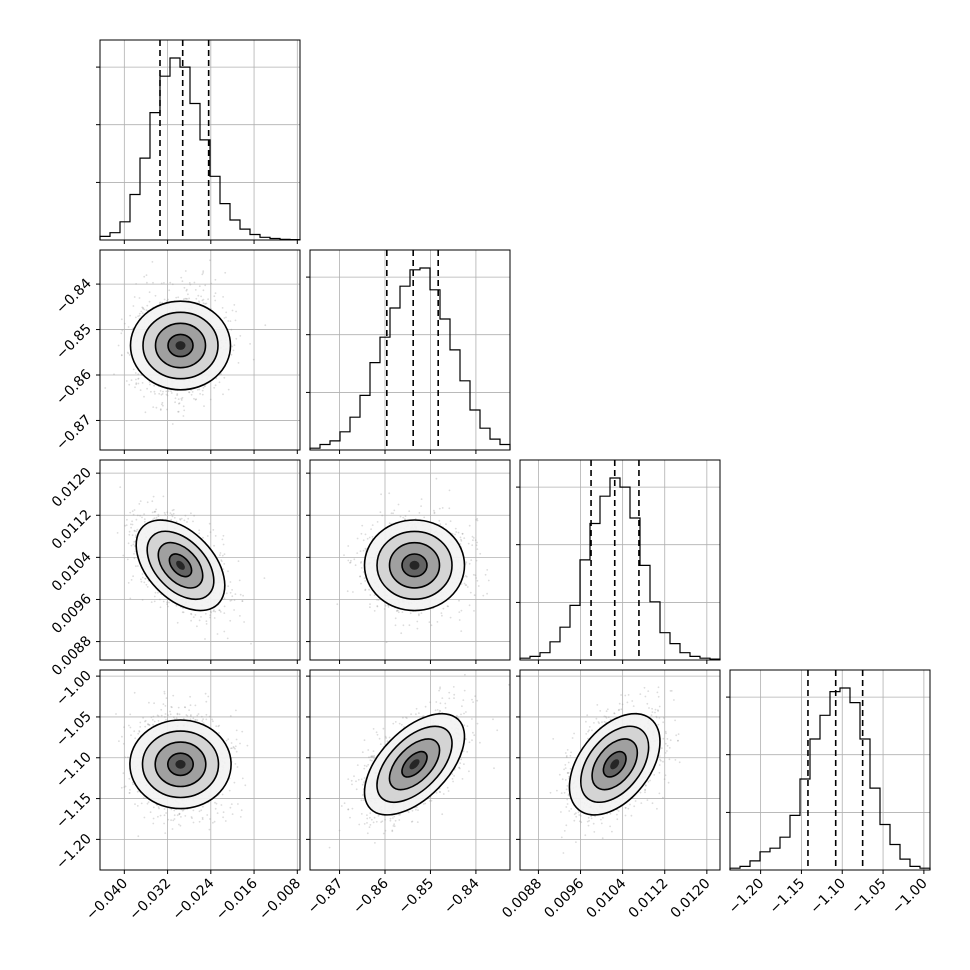  I want to click on y-tick-label: −0.86, so click(74, 387).